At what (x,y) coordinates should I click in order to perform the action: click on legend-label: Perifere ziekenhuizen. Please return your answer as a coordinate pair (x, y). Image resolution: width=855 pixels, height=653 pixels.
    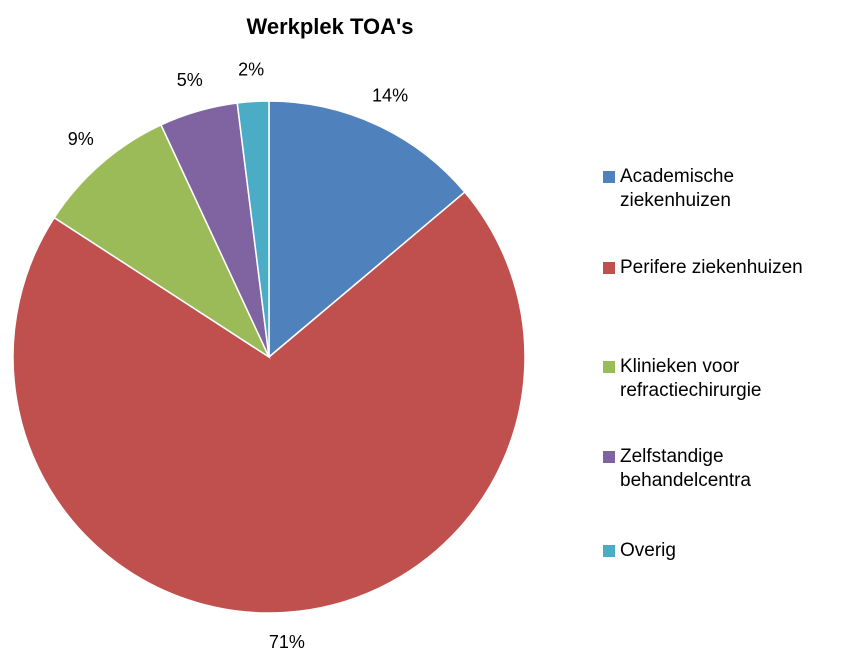
    Looking at the image, I should click on (711, 267).